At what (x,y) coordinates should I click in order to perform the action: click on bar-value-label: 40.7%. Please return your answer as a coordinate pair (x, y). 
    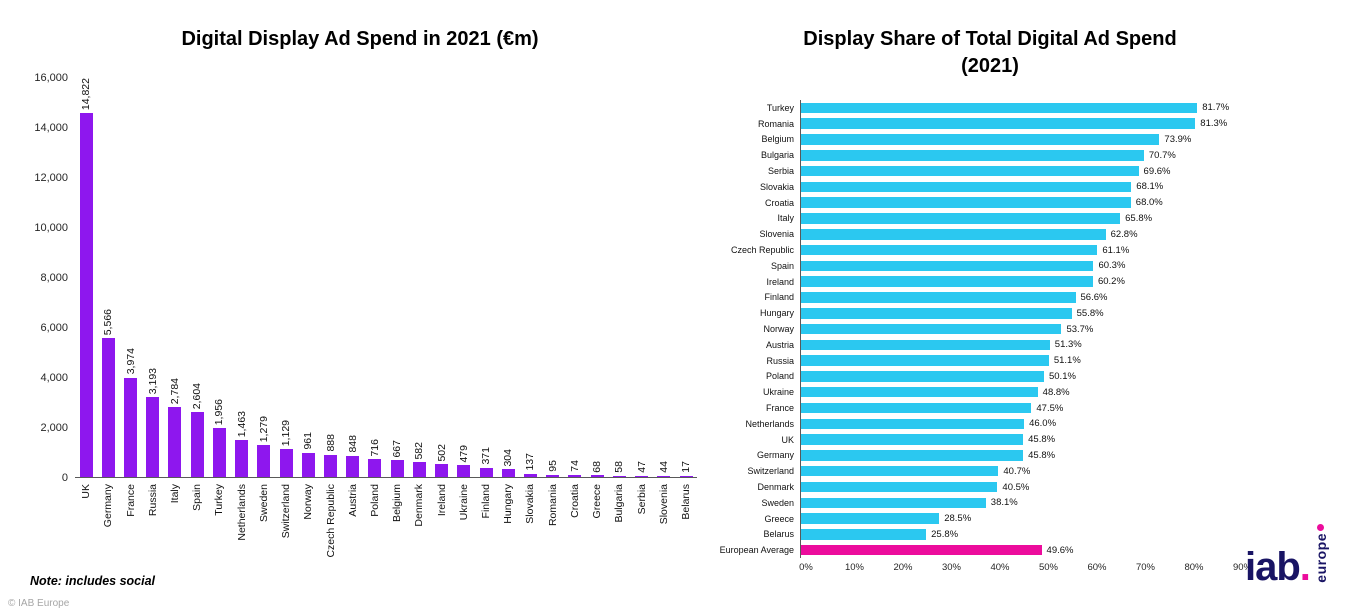
    Looking at the image, I should click on (1017, 471).